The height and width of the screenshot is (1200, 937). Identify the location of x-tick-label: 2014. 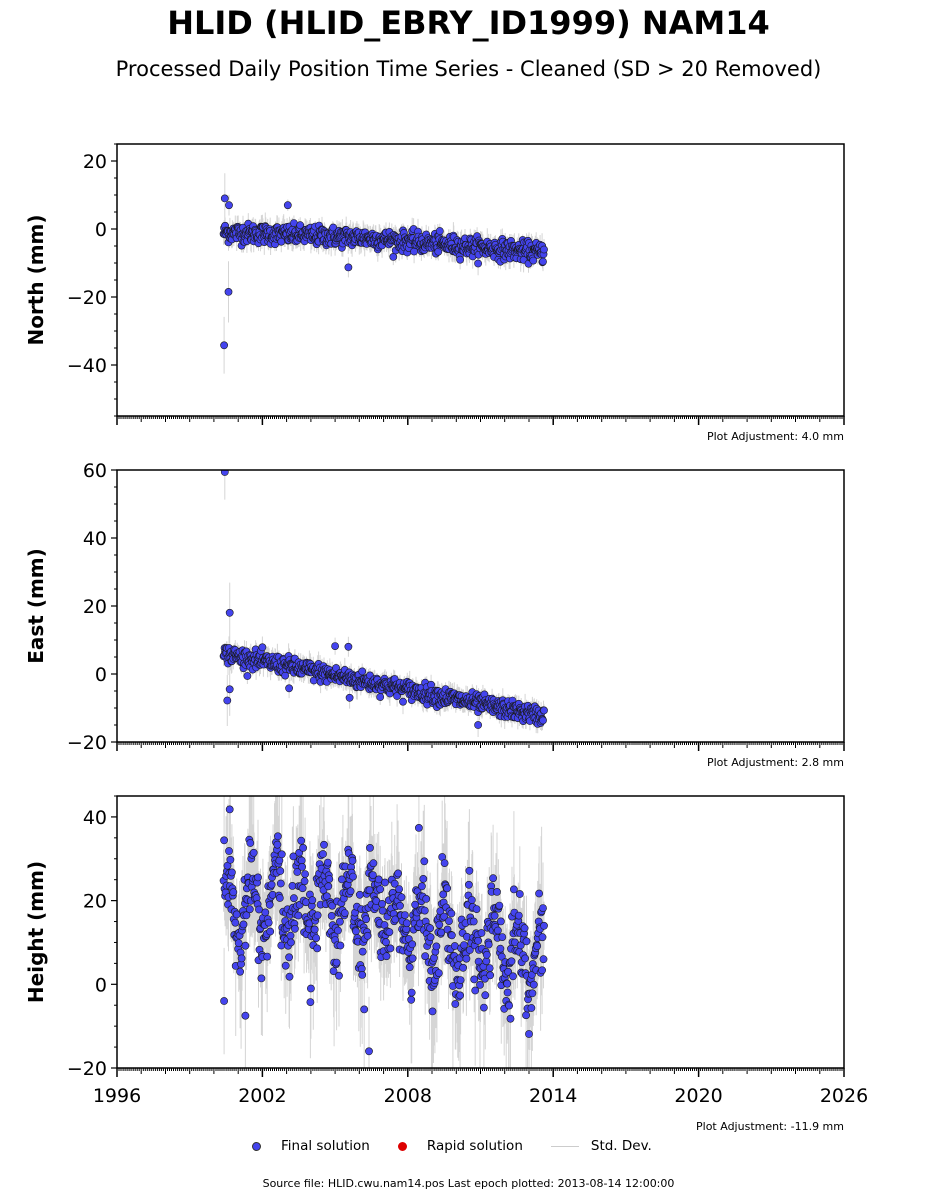
(553, 1096).